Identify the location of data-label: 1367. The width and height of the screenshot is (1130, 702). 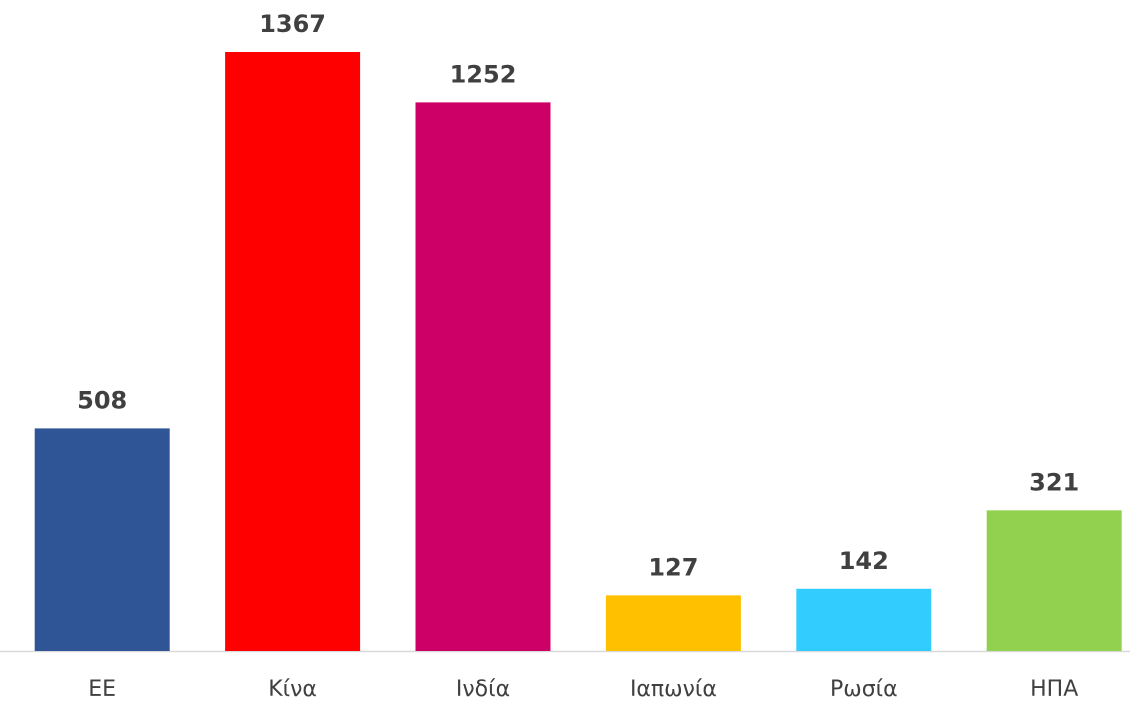
(292, 24).